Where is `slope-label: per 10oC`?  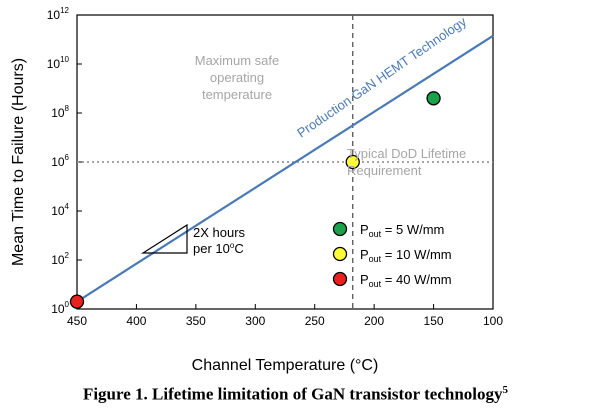
slope-label: per 10oC is located at coordinates (218, 248).